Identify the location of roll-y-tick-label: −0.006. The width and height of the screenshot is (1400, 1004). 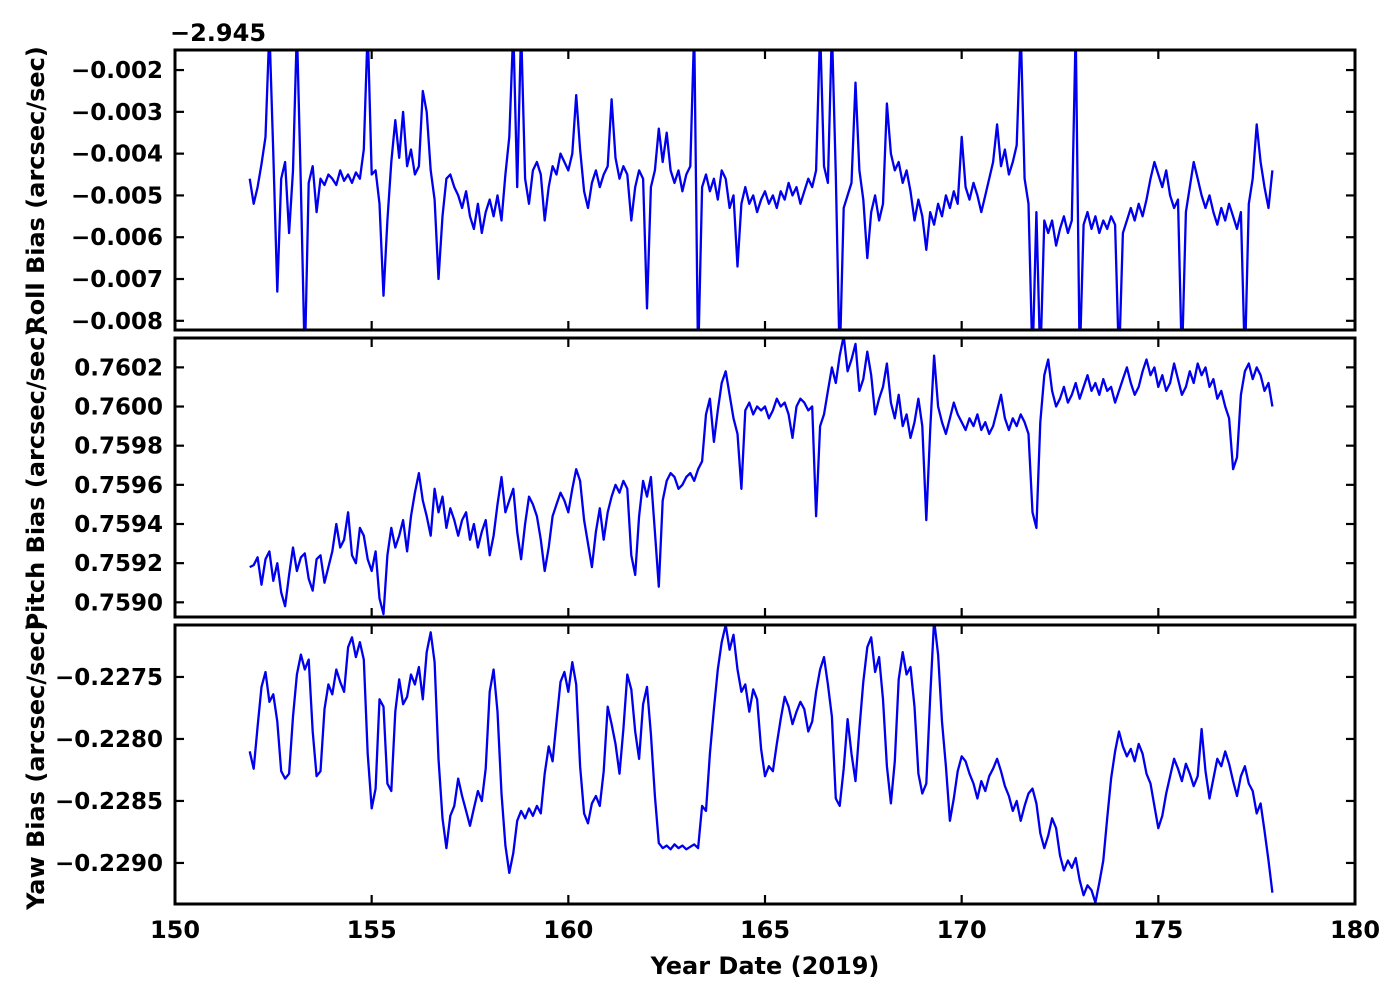
(117, 238).